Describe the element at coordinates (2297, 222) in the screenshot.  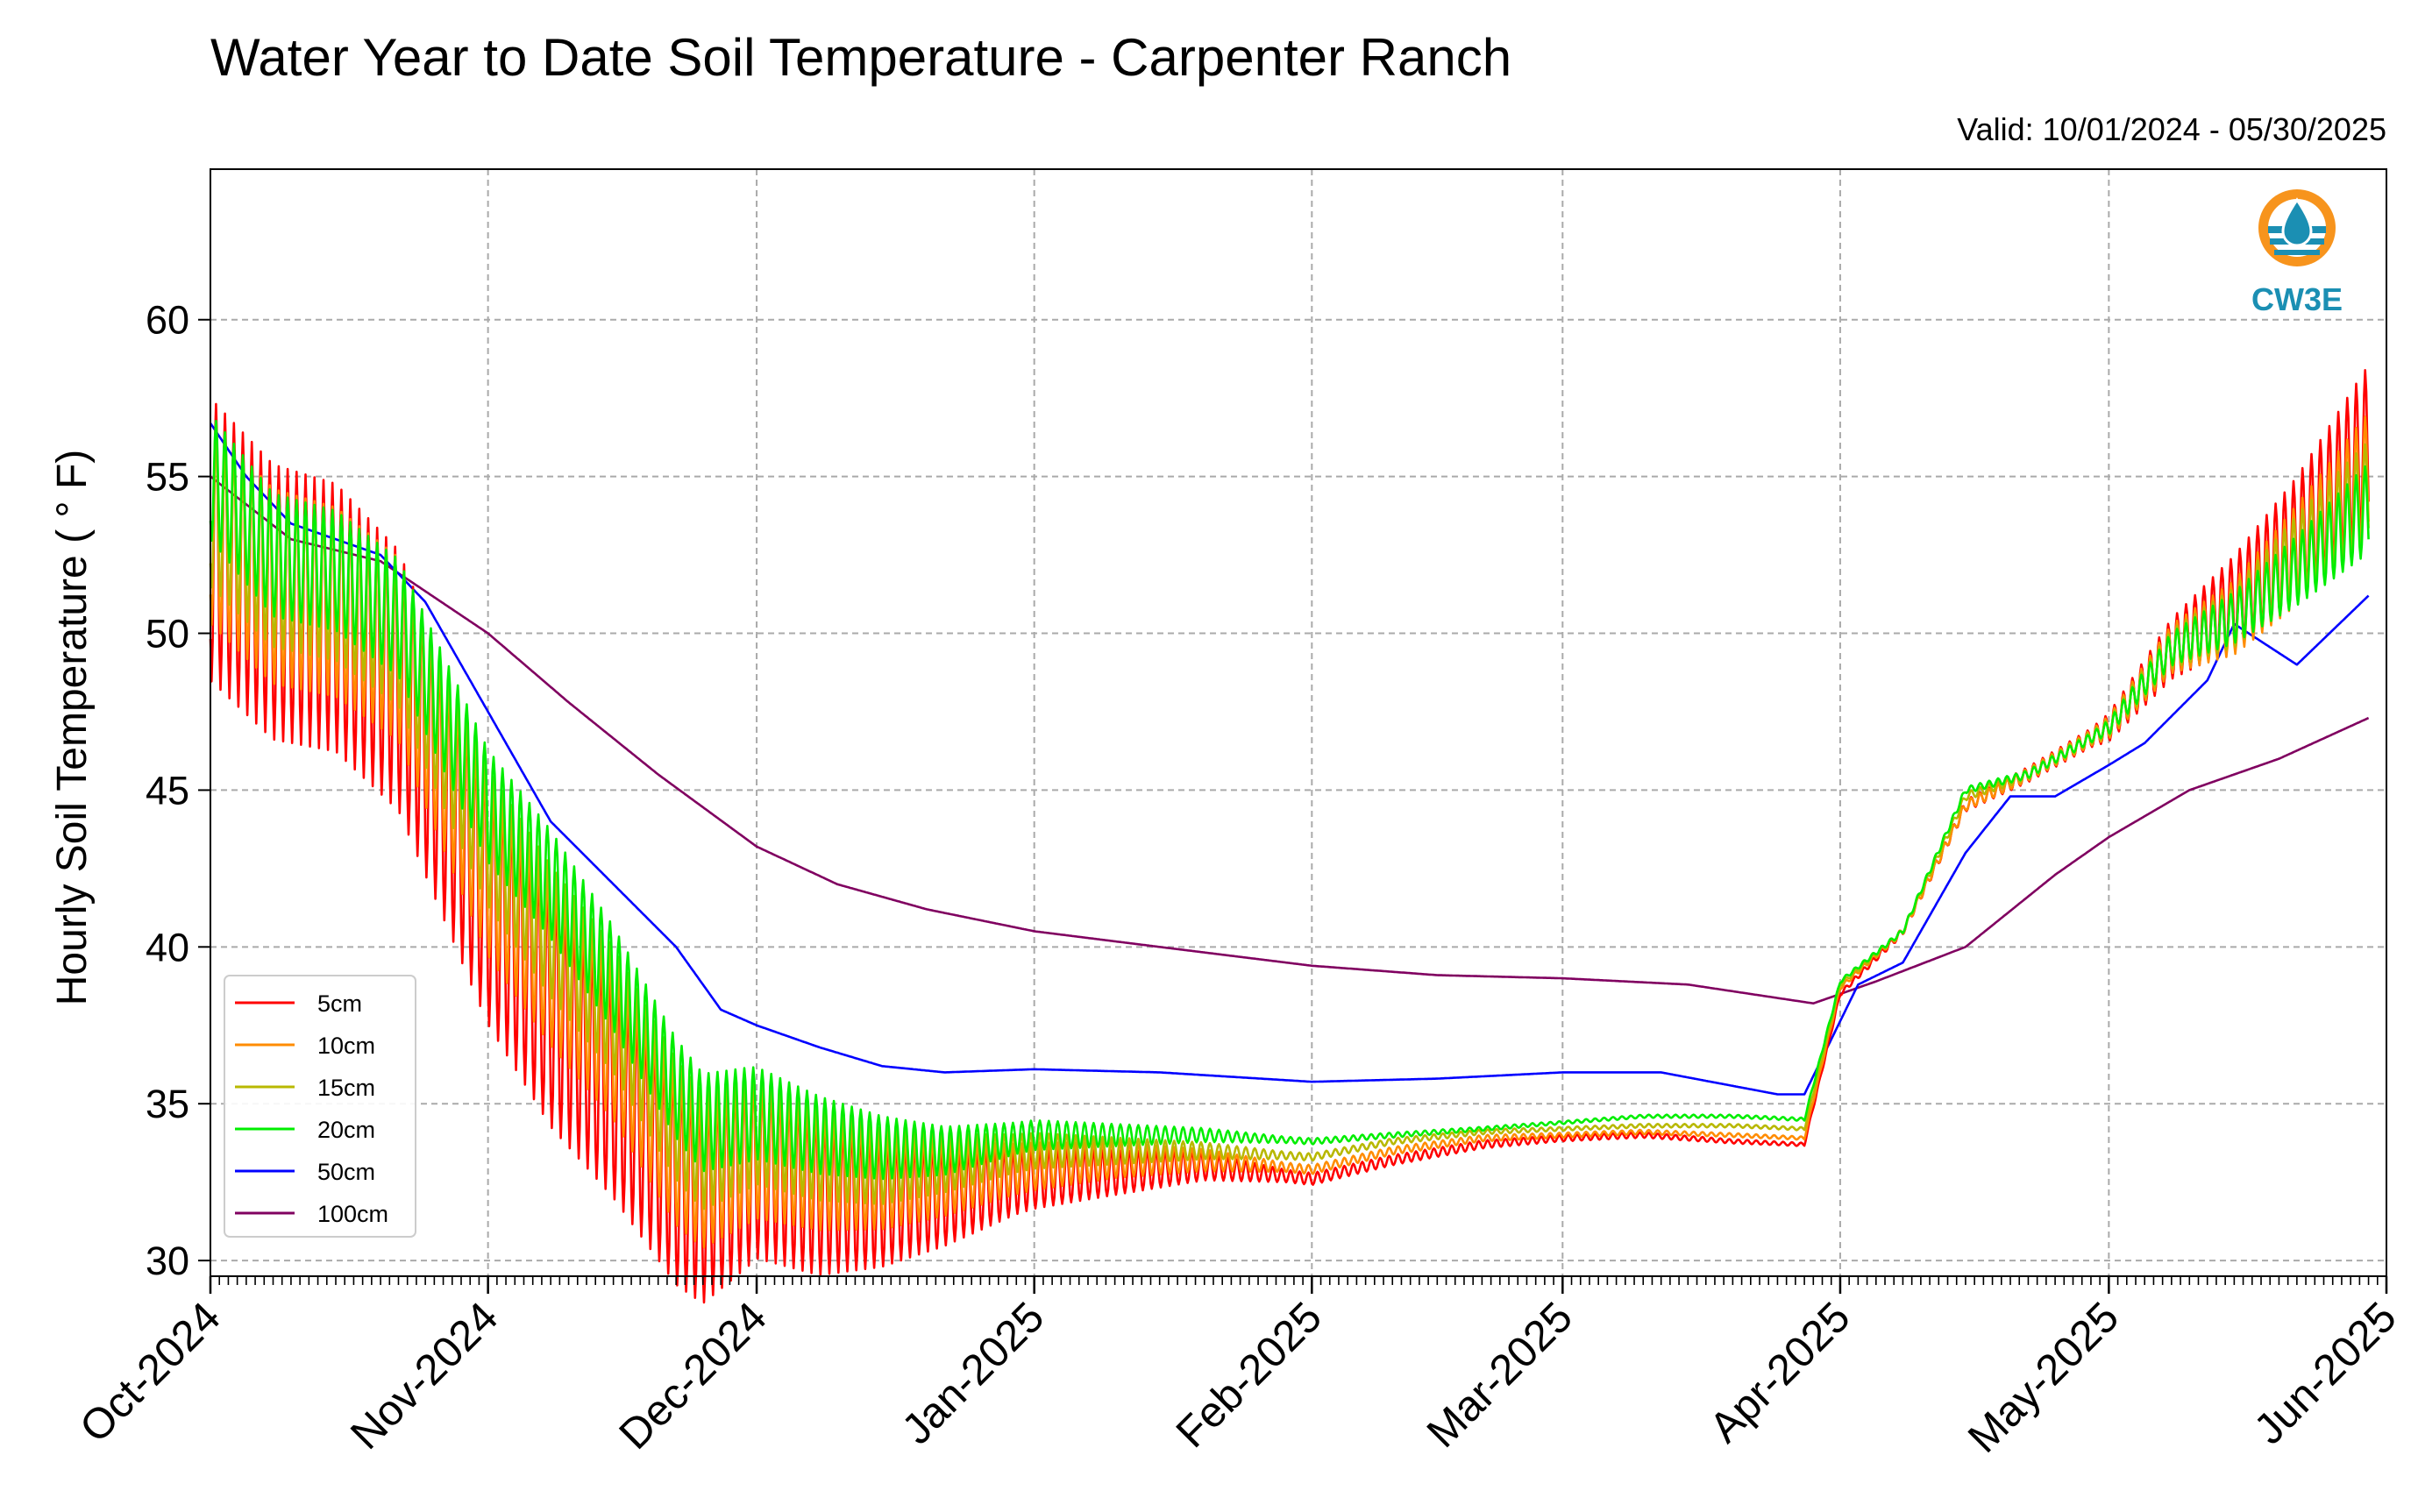
I see `water-drop-icon` at that location.